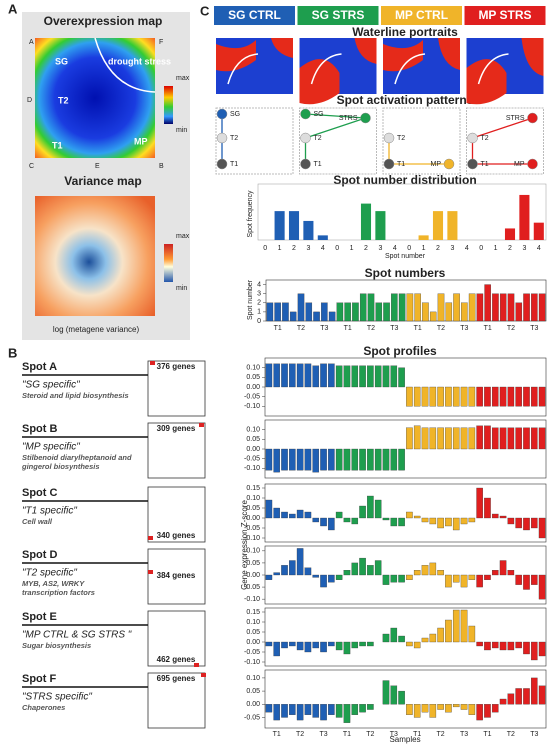  Describe the element at coordinates (323, 248) in the screenshot. I see `x-tick-label: 4` at that location.